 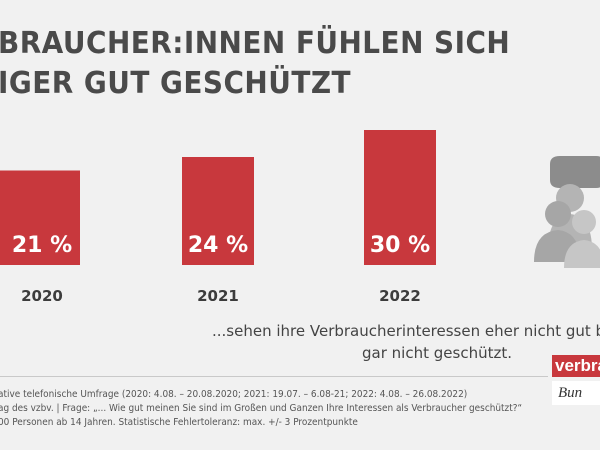 What do you see at coordinates (400, 197) in the screenshot?
I see `bar-2022` at bounding box center [400, 197].